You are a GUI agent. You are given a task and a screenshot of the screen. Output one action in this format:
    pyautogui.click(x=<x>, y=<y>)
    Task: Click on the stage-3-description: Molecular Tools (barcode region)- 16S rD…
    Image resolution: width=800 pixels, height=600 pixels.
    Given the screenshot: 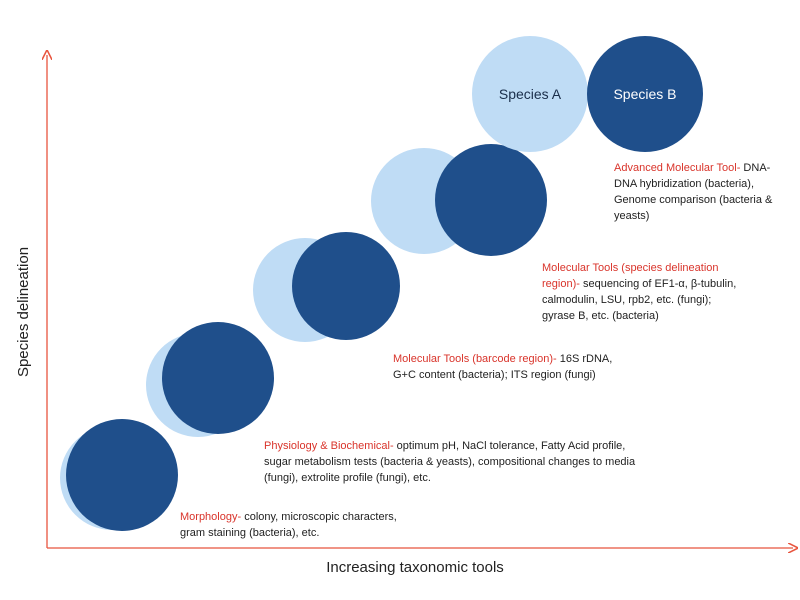 What is the action you would take?
    pyautogui.click(x=513, y=367)
    